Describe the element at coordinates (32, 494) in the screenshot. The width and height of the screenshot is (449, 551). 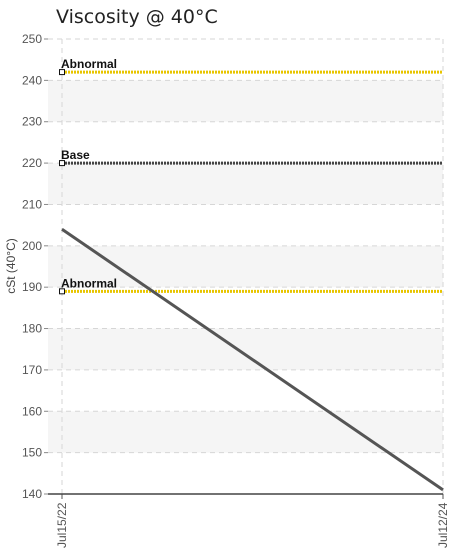
I see `y-tick-label: 140` at that location.